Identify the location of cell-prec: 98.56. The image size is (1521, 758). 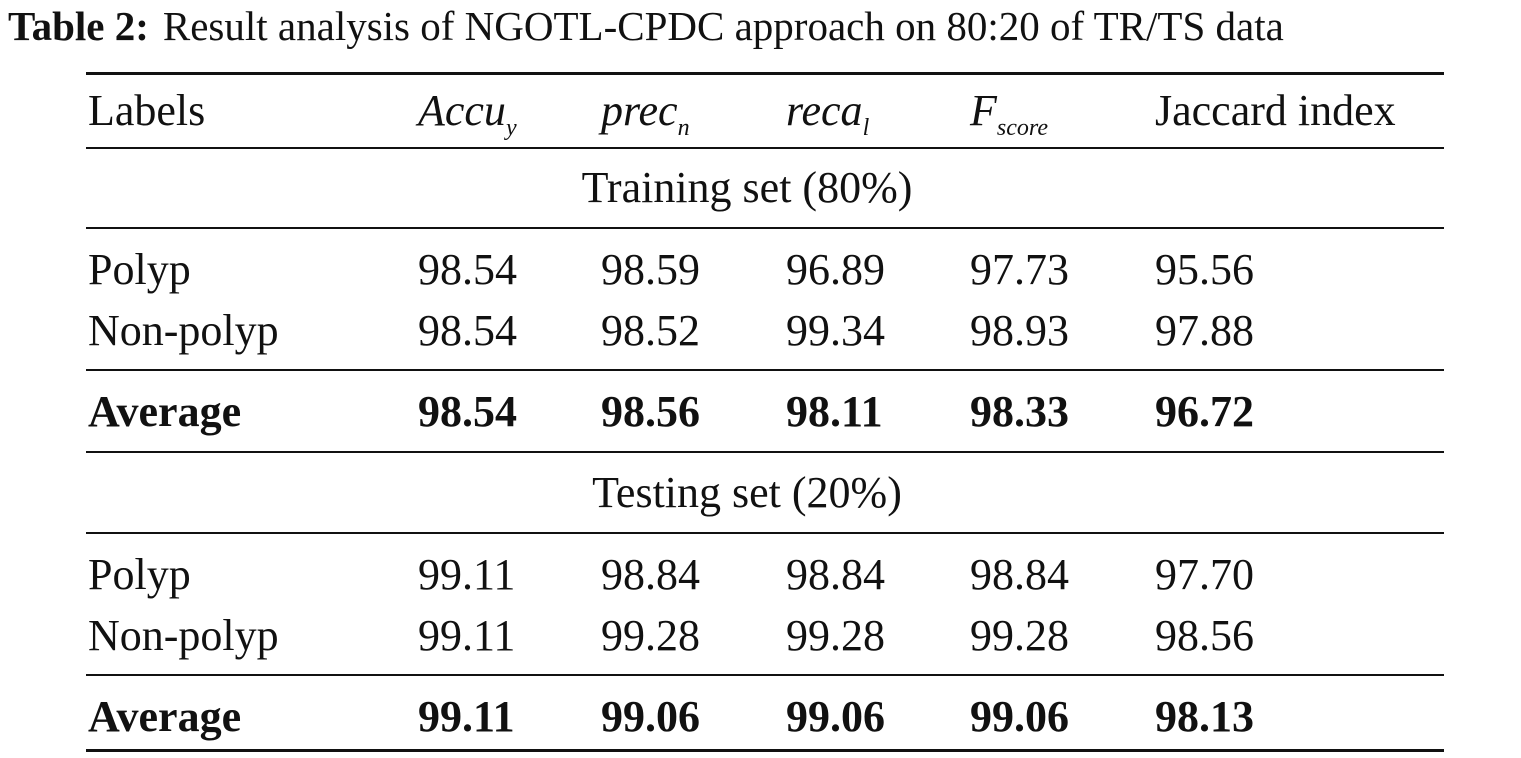
(650, 411).